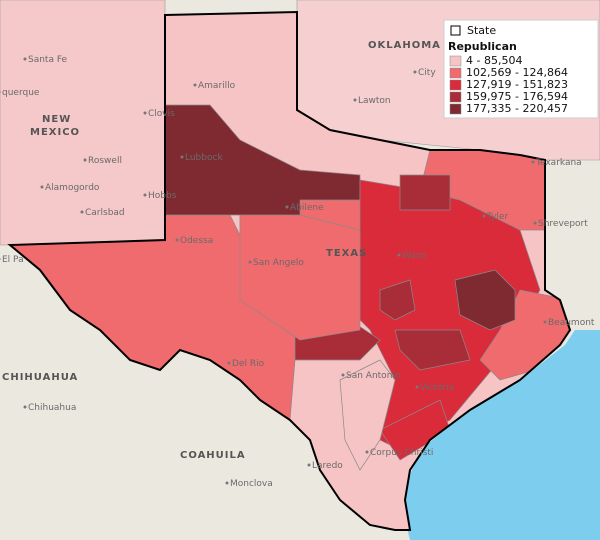 This screenshot has height=540, width=600. Describe the element at coordinates (494, 60) in the screenshot. I see `legend-range: 4 - 85,504` at that location.